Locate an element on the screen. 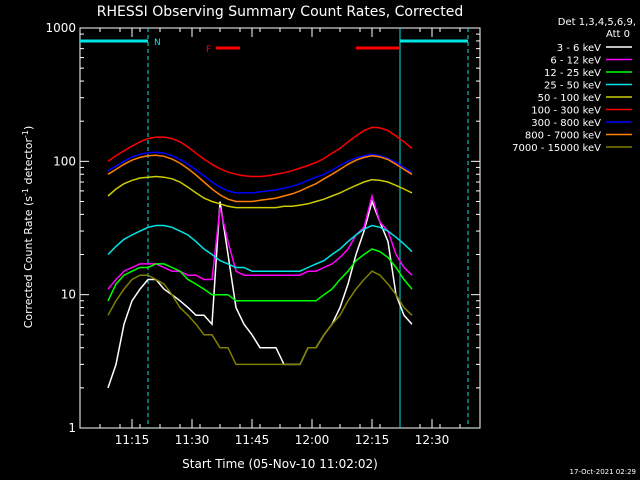  series-line-300-800-kev is located at coordinates (260, 172).